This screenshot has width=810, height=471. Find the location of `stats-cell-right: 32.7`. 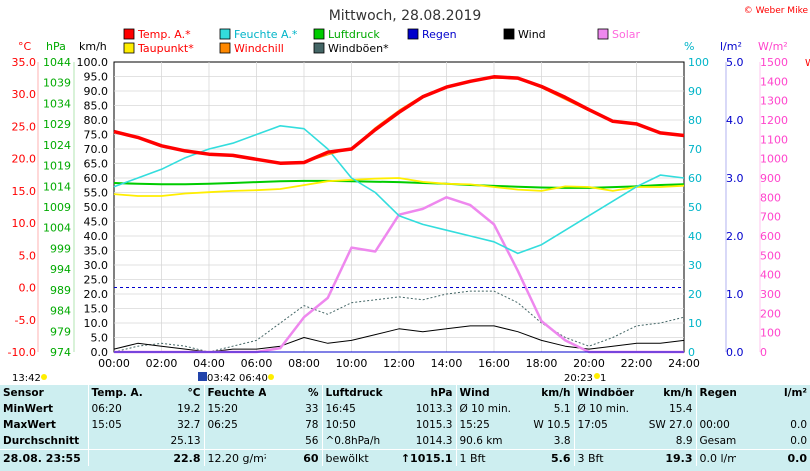

stats-cell-right: 32.7 is located at coordinates (189, 425).